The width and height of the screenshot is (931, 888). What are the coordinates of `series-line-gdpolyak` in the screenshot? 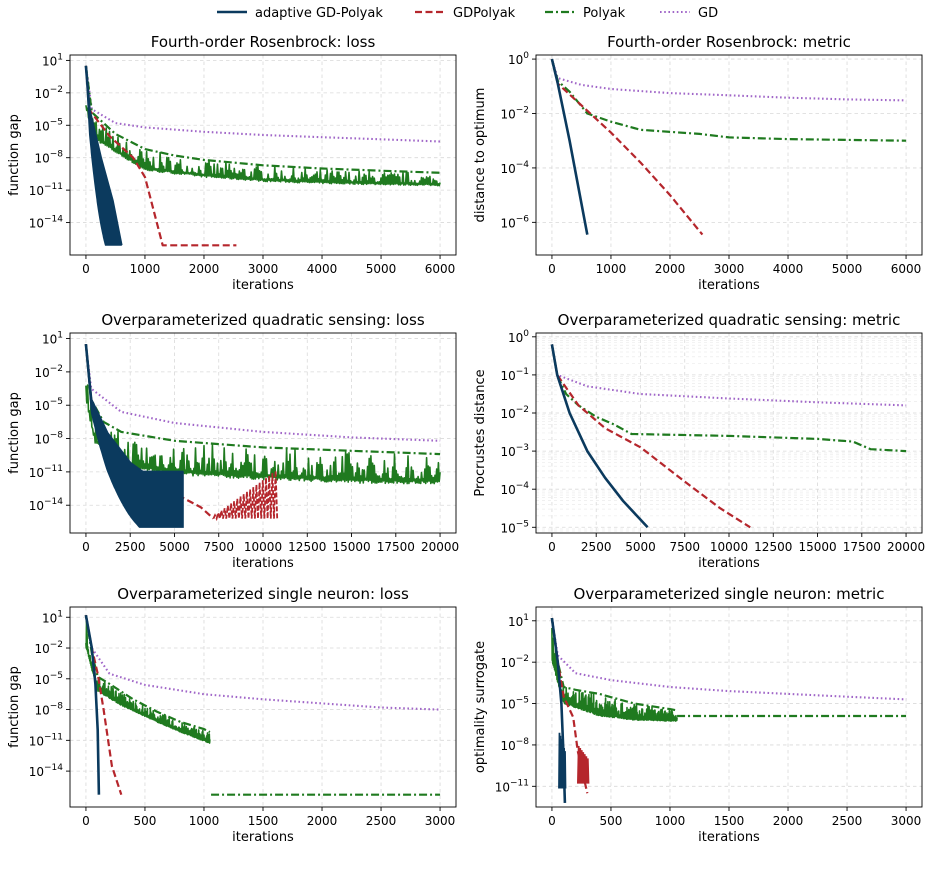 It's located at (627, 147).